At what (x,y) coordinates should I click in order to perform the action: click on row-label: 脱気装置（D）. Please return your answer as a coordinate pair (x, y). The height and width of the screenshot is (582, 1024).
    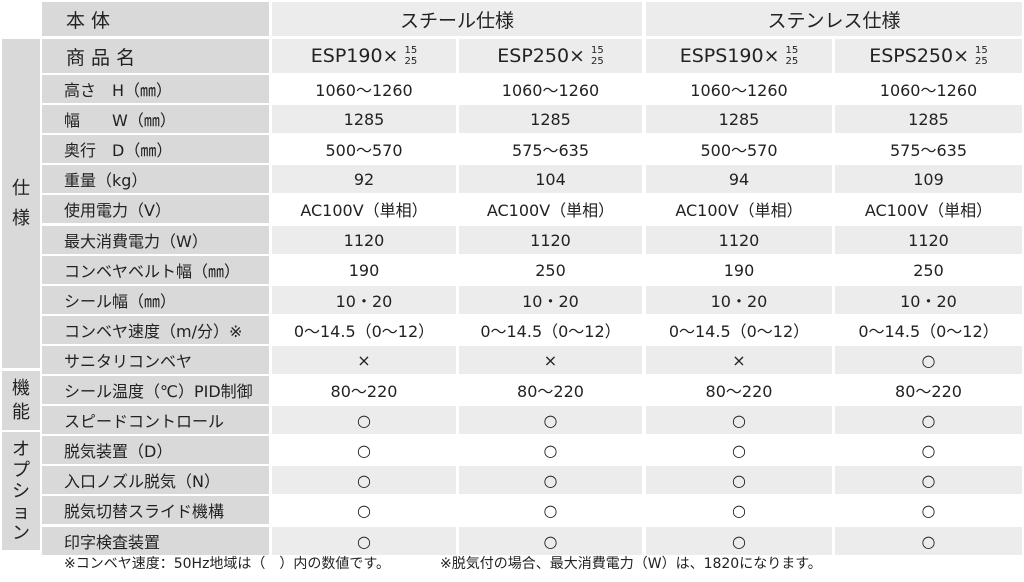
    Looking at the image, I should click on (155, 450).